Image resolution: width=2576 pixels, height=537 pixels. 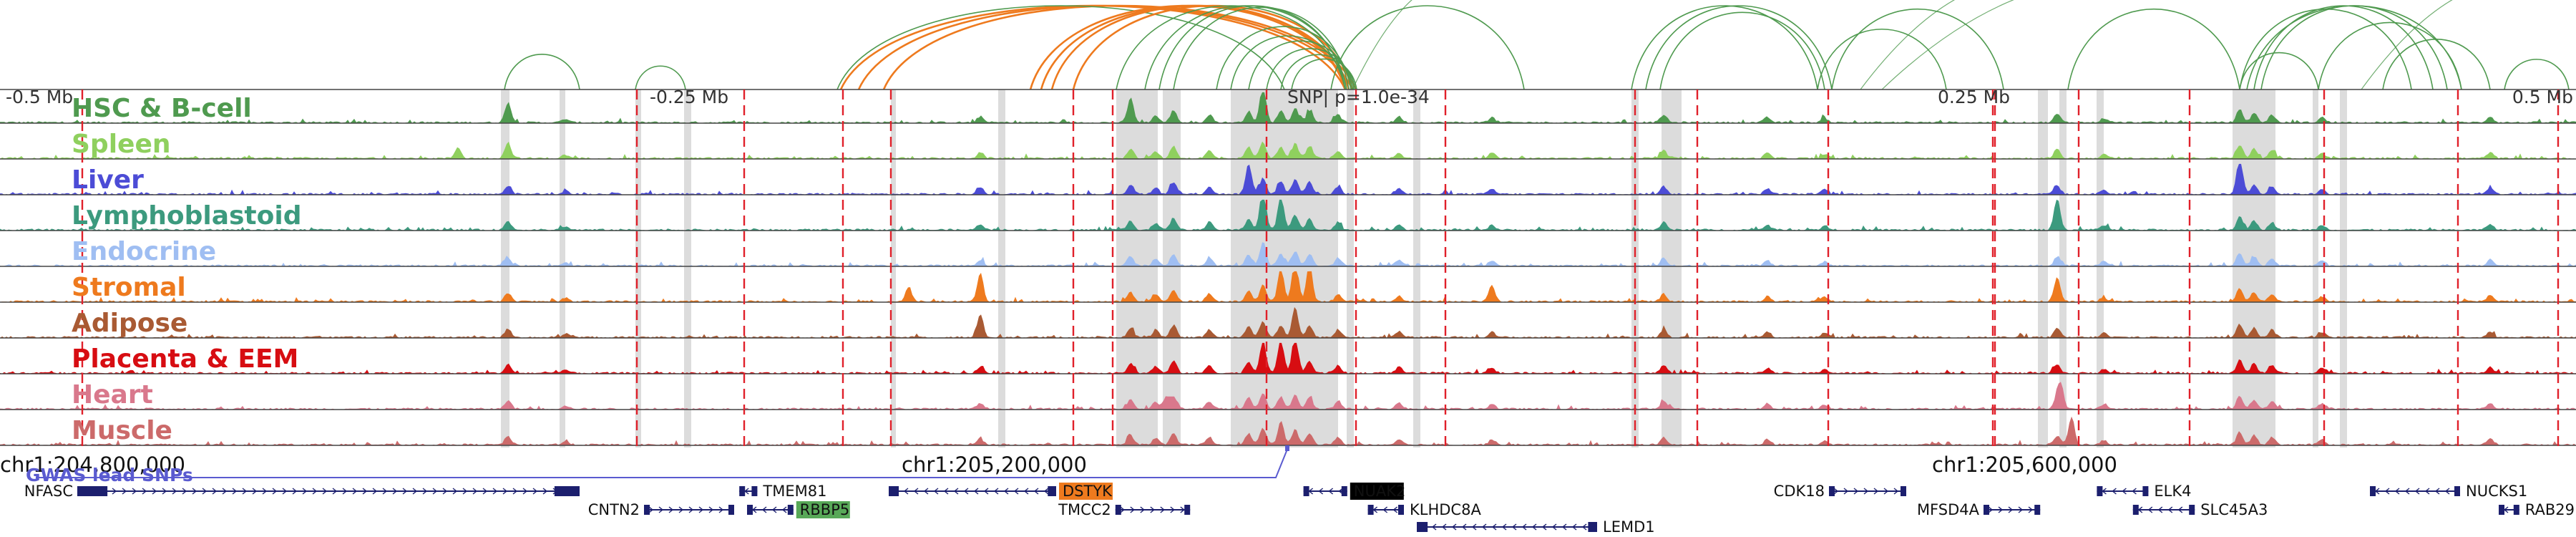 I want to click on gene-mfsd4a: MFSD4A, so click(x=1979, y=509).